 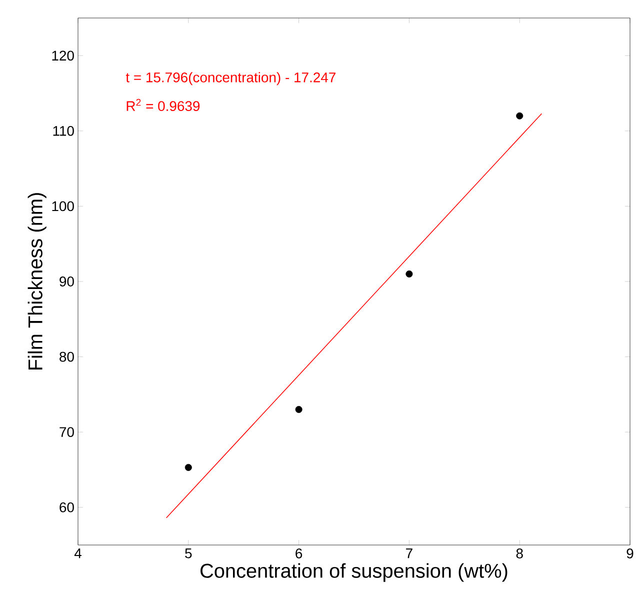 What do you see at coordinates (63, 55) in the screenshot?
I see `y-tick-label: 120` at bounding box center [63, 55].